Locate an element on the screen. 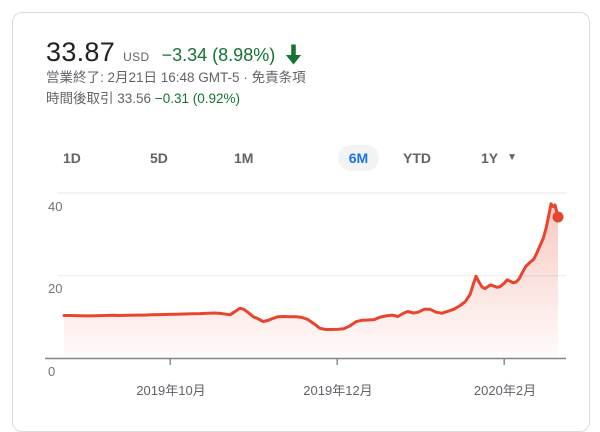 The image size is (600, 432). price-change: −3.34 (8.98%) is located at coordinates (218, 55).